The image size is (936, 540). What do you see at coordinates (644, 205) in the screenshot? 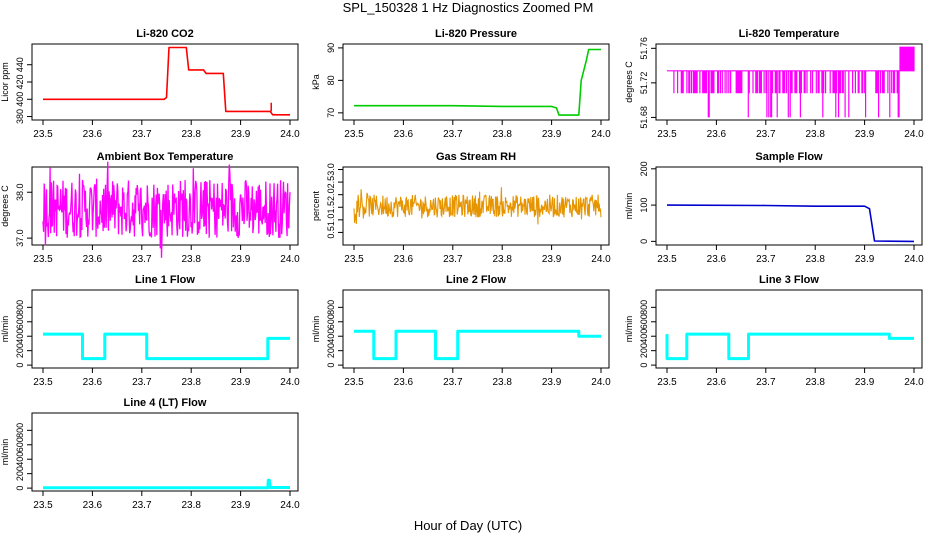
I see `y-tick-label: 100` at bounding box center [644, 205].